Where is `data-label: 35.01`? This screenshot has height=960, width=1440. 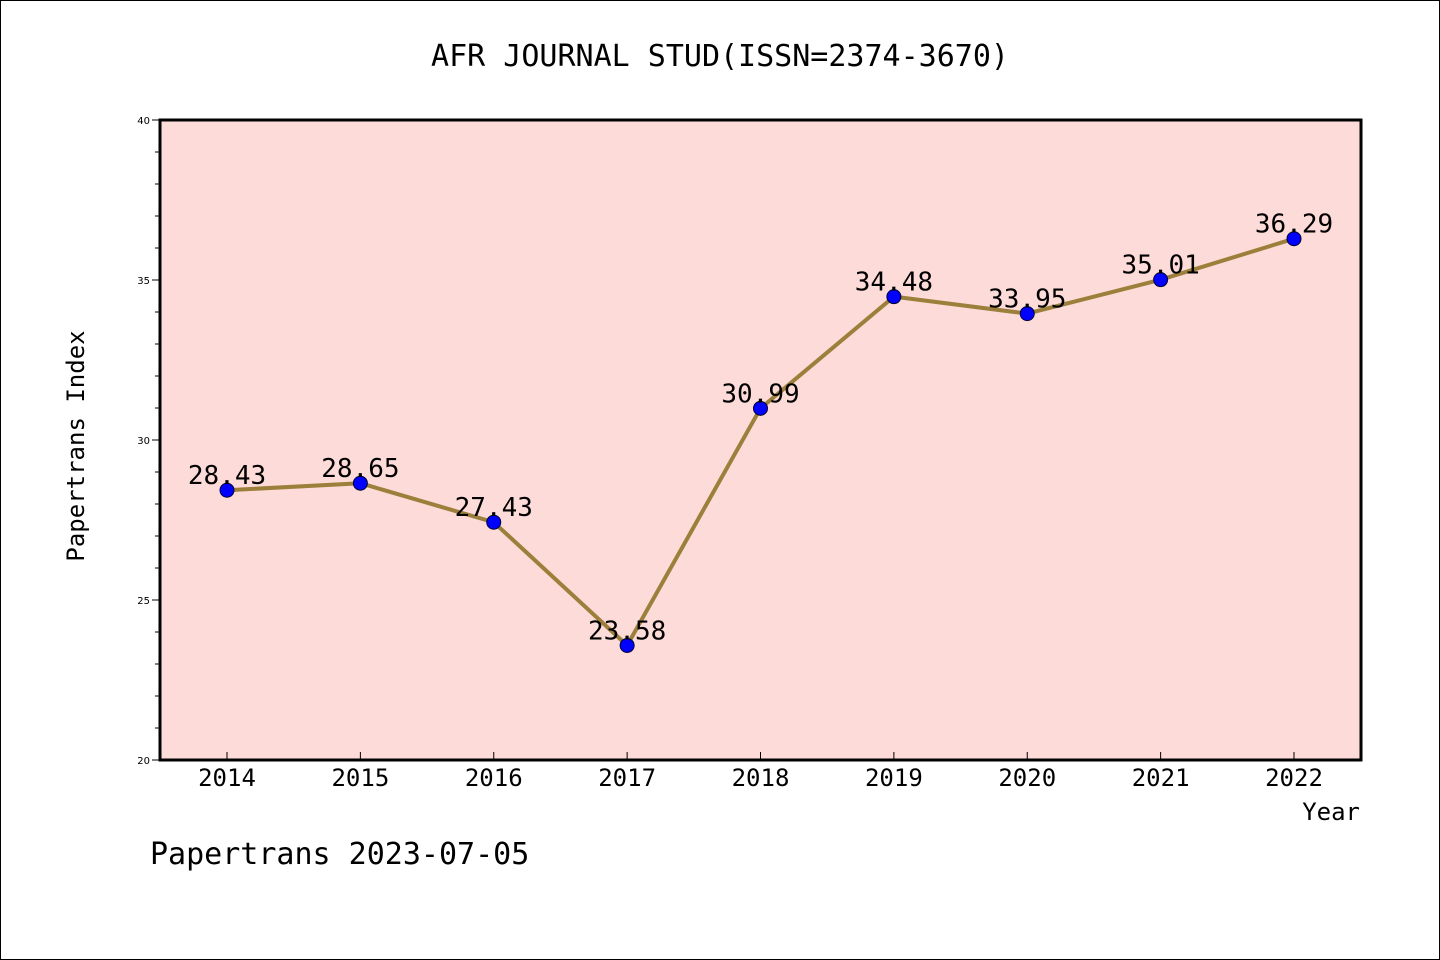
data-label: 35.01 is located at coordinates (1160, 266).